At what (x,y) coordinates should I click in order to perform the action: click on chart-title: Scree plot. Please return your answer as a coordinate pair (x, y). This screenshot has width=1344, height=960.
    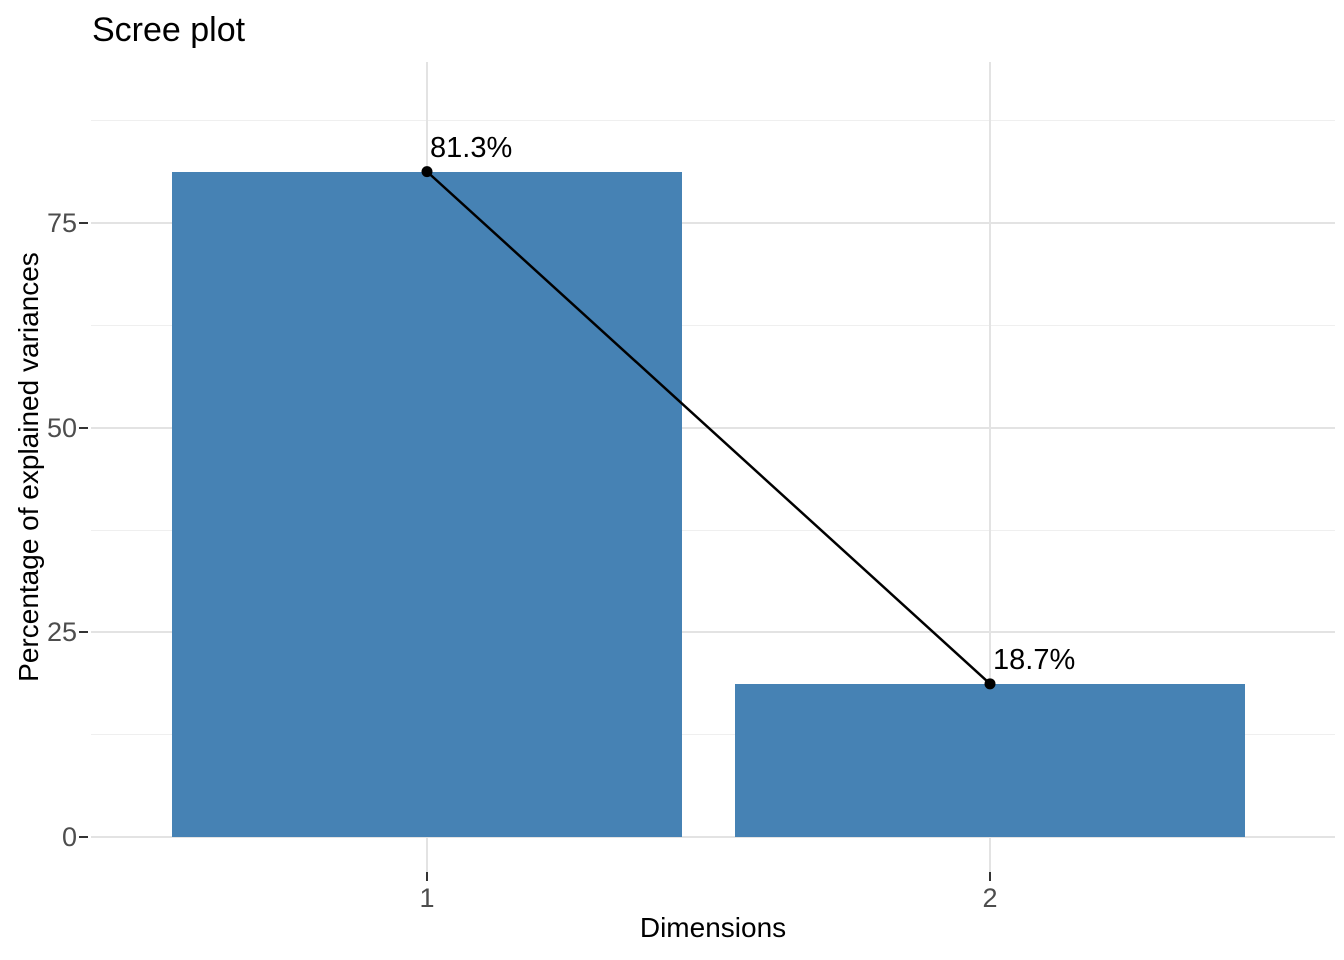
    Looking at the image, I should click on (169, 30).